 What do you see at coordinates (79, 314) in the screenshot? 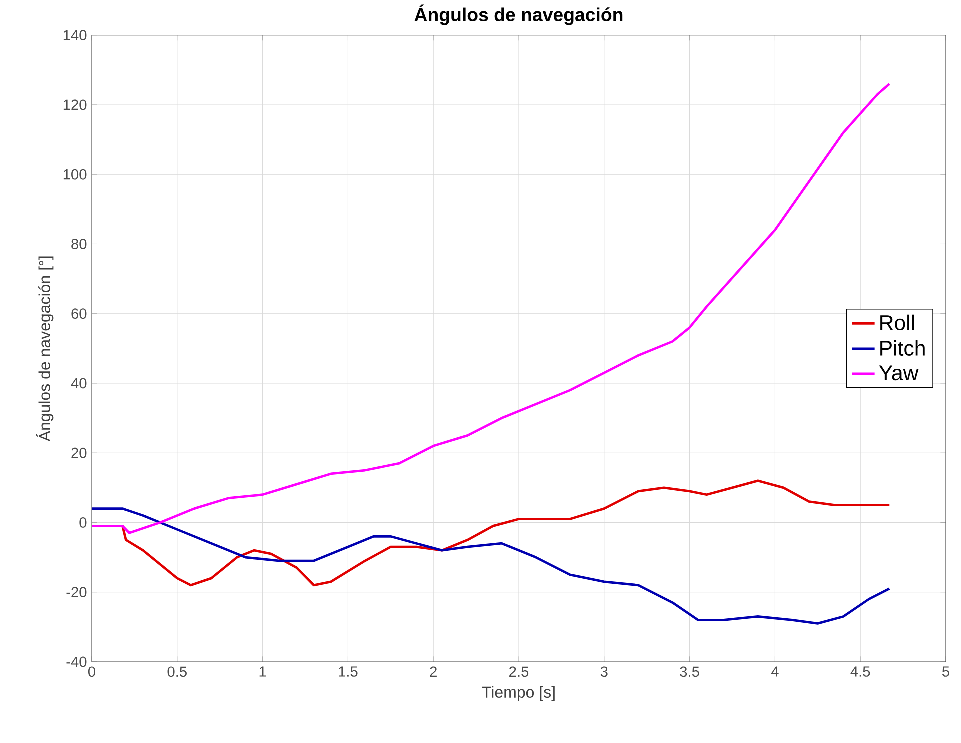
I see `y-tick-label: 60` at bounding box center [79, 314].